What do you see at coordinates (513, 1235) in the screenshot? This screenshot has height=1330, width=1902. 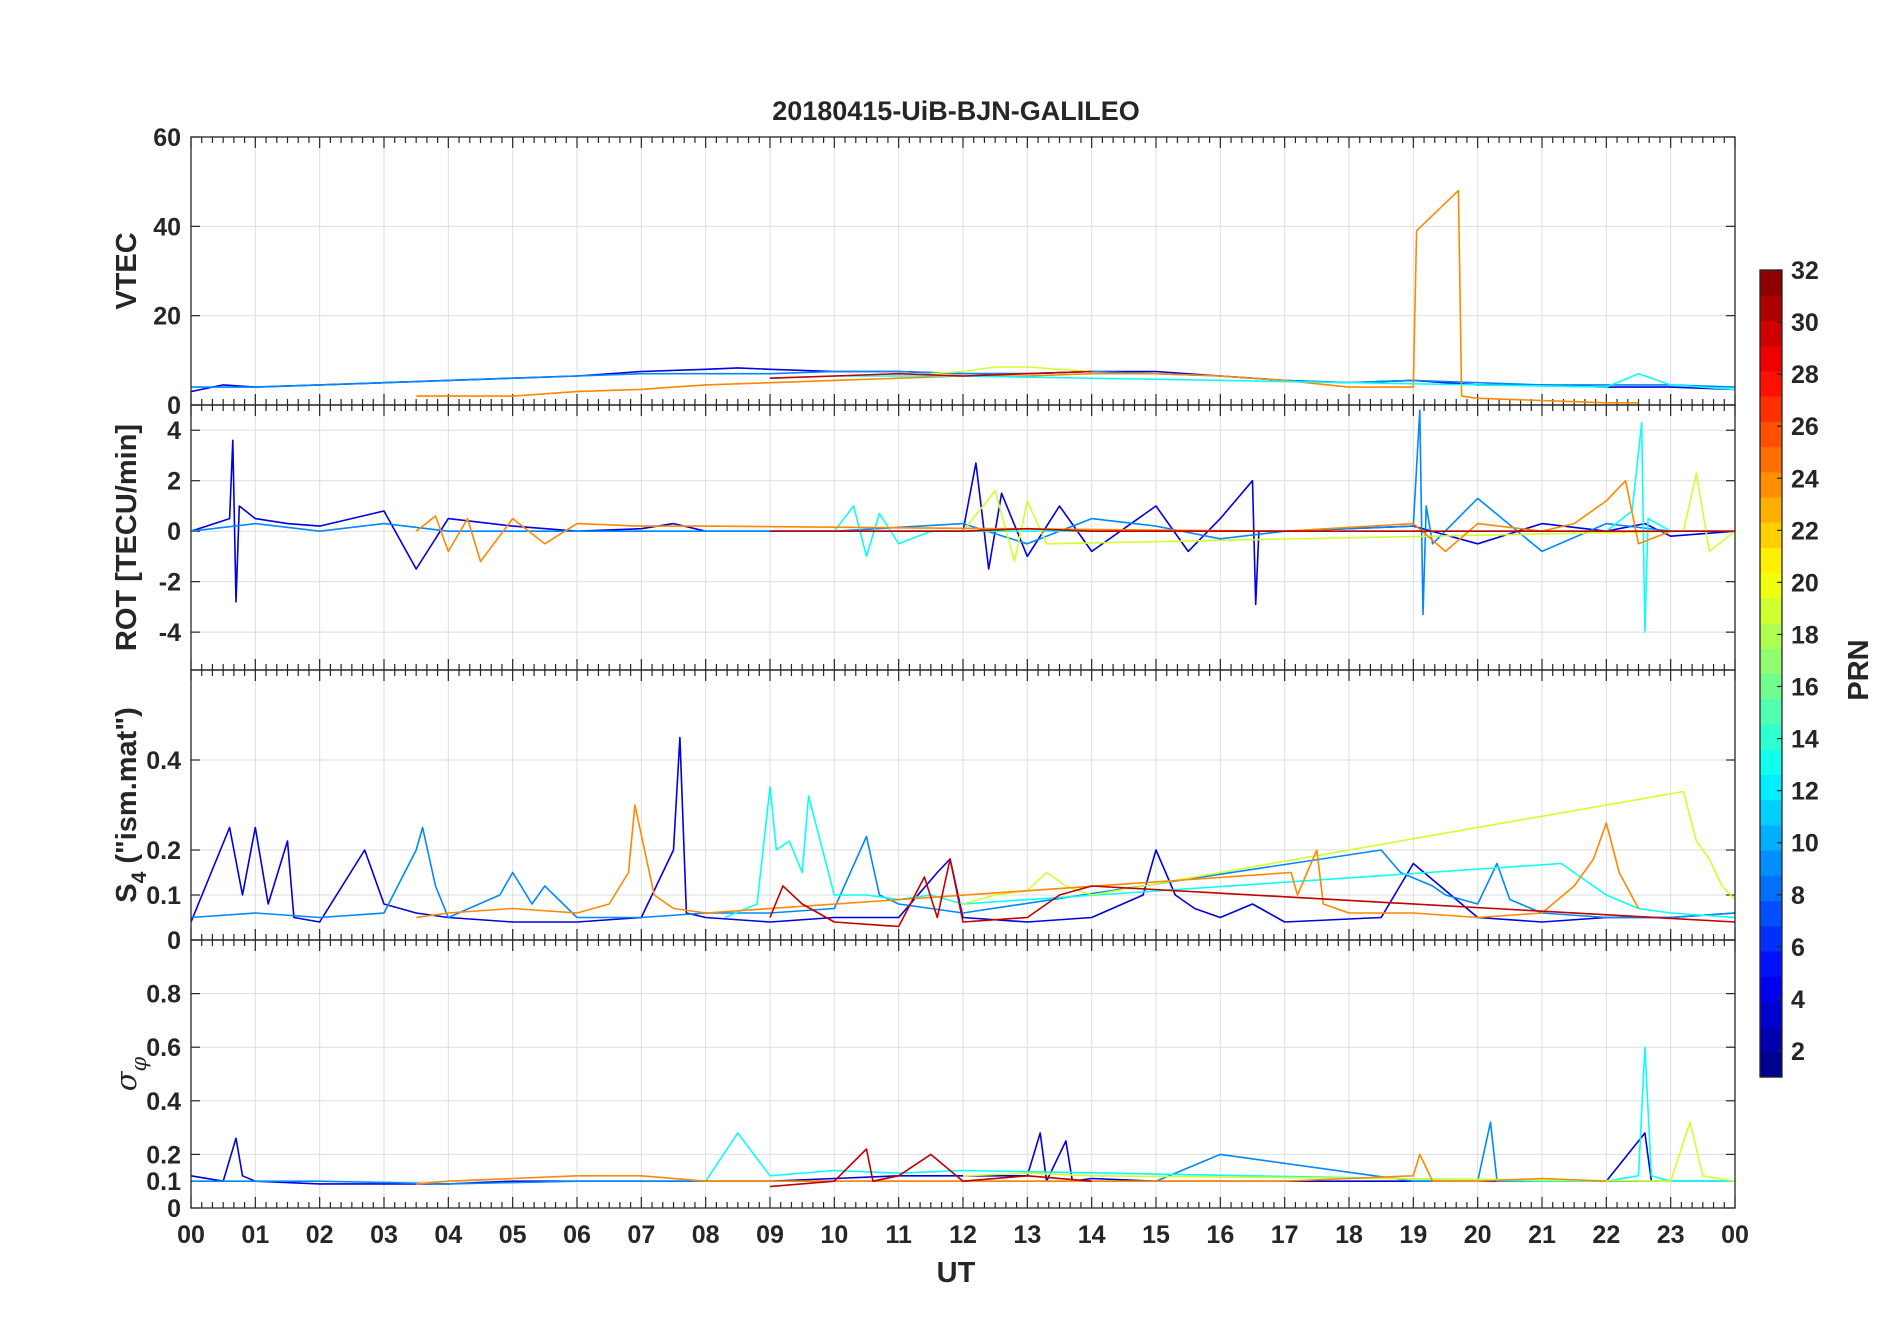 I see `x-tick-label: 05` at bounding box center [513, 1235].